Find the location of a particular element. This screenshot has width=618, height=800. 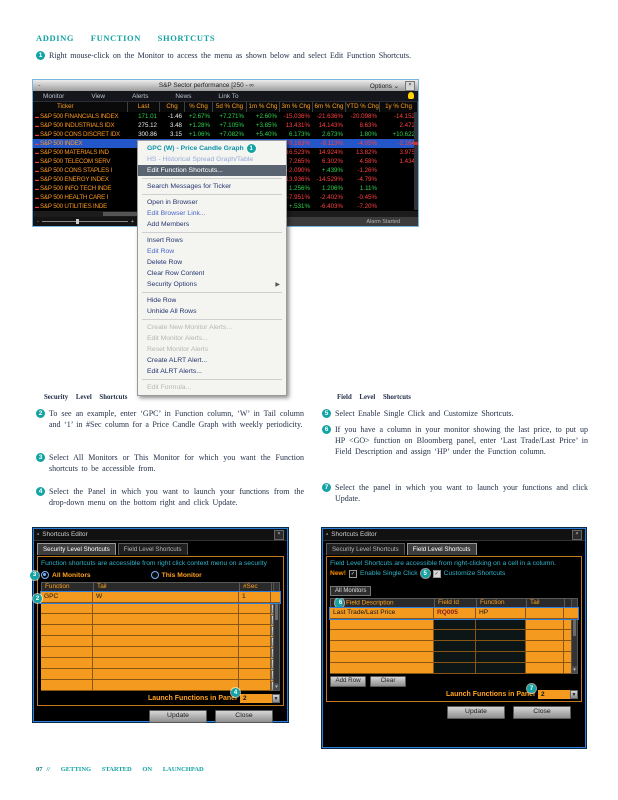

menu-item-security-options: Security Options ▶ is located at coordinates (212, 284).